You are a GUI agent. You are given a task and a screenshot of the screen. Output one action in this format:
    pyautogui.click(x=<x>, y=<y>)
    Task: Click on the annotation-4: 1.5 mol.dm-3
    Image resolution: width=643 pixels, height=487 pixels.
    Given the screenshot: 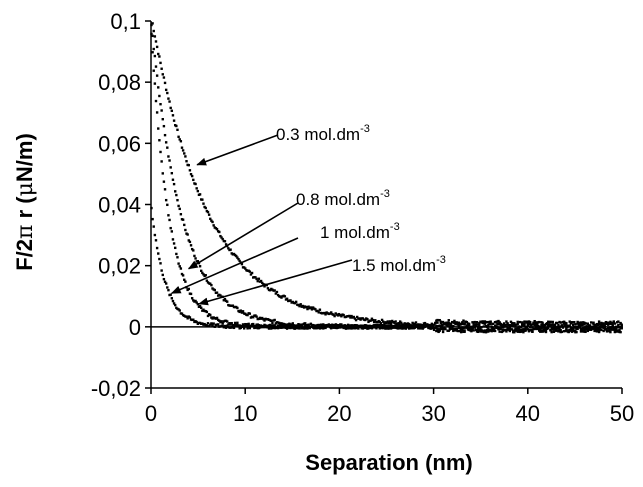 What is the action you would take?
    pyautogui.click(x=322, y=280)
    